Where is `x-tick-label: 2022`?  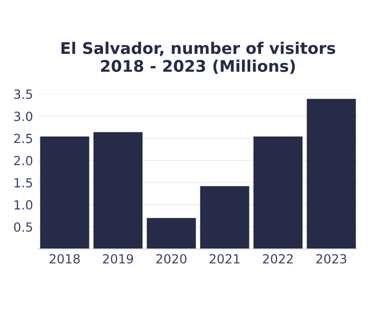 x-tick-label: 2022 is located at coordinates (278, 259).